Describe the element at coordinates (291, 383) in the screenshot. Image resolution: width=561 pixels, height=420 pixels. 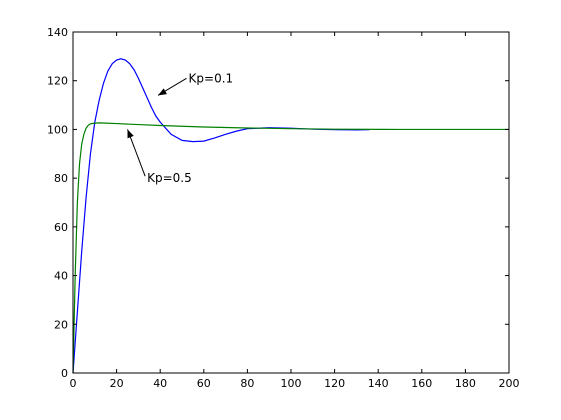
I see `x-tick-label: 100` at that location.